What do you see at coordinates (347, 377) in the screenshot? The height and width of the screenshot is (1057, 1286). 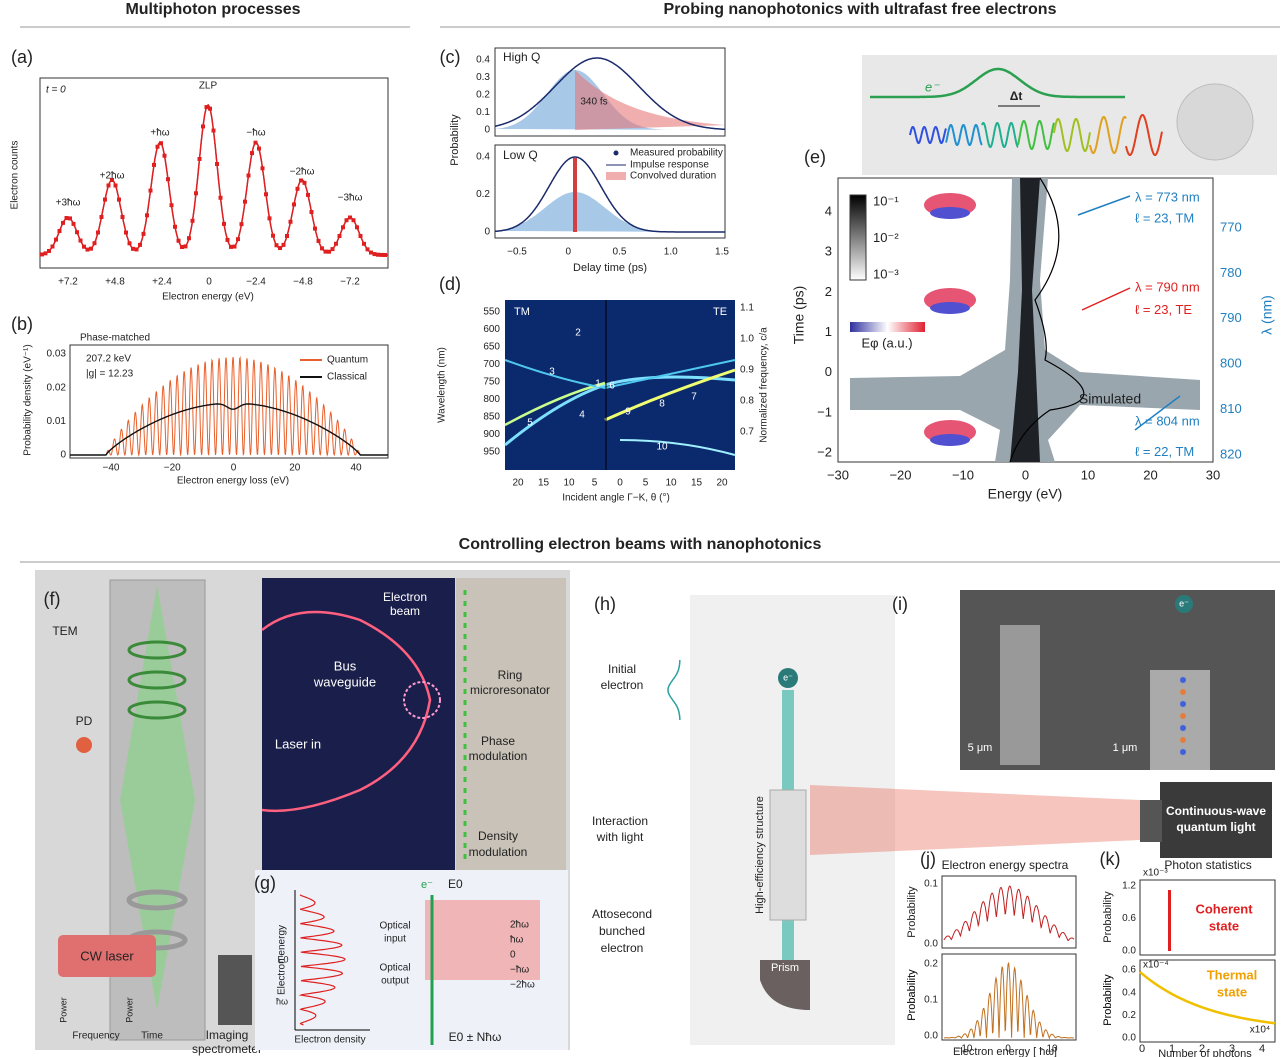 I see `legend-label: Classical` at bounding box center [347, 377].